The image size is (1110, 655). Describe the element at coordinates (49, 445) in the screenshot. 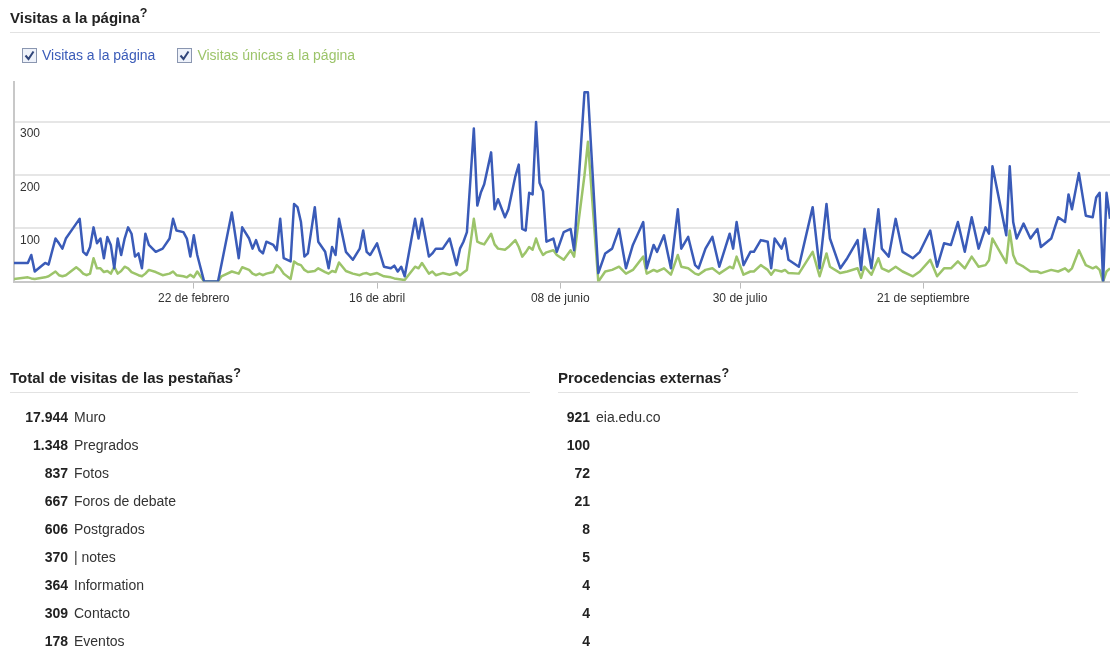

I see `data-label: 1.348` at that location.